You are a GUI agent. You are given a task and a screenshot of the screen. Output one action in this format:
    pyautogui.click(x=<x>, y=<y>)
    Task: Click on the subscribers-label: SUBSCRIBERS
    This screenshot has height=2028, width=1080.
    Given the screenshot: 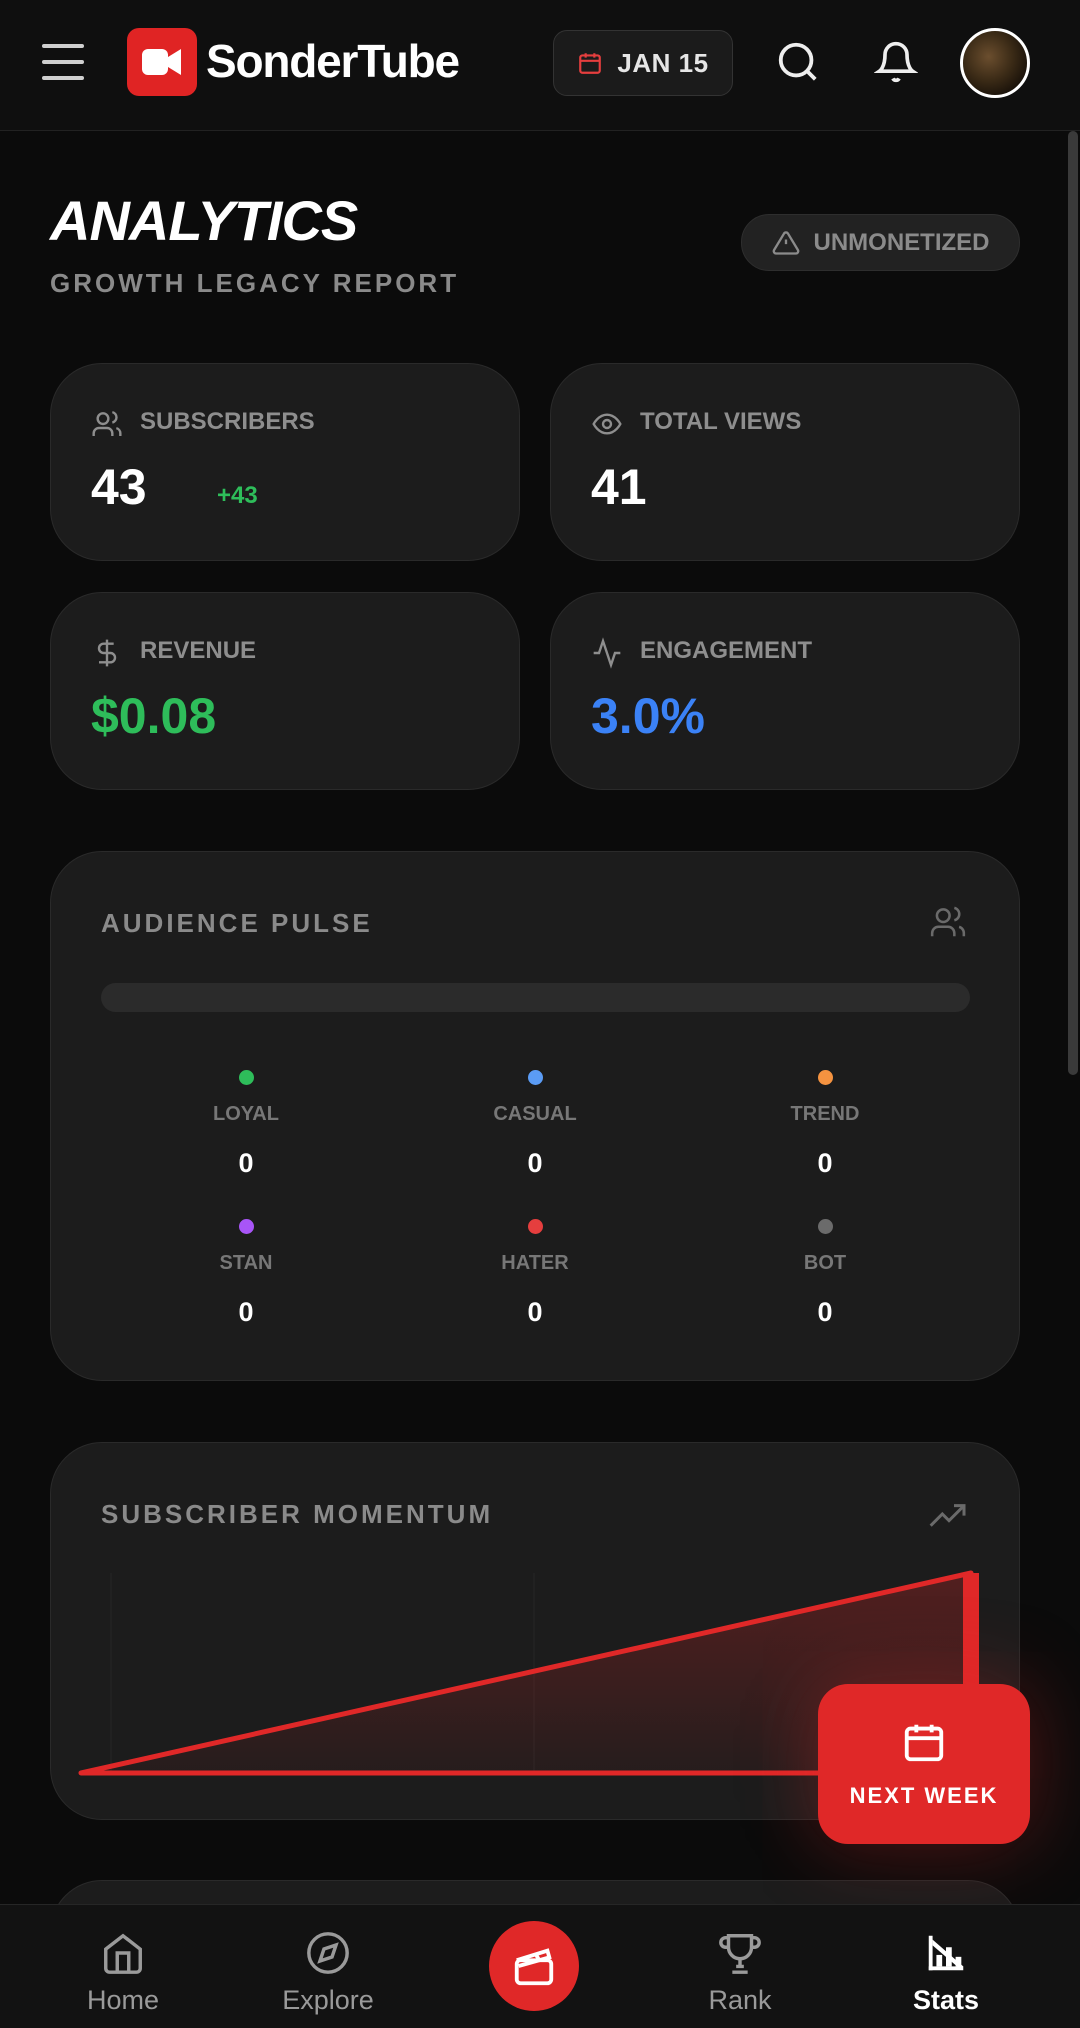 What is the action you would take?
    pyautogui.click(x=227, y=421)
    